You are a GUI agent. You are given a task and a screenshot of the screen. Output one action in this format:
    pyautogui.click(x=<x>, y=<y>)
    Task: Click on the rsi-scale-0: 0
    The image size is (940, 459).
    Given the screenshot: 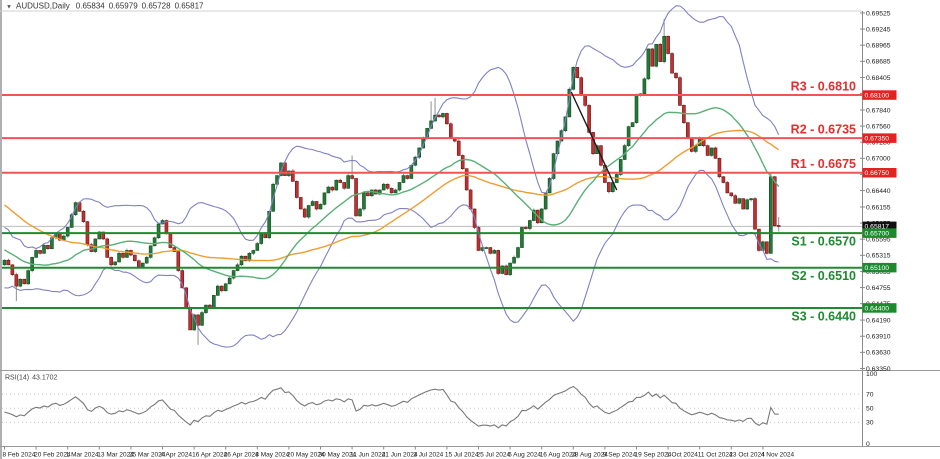 What is the action you would take?
    pyautogui.click(x=868, y=444)
    